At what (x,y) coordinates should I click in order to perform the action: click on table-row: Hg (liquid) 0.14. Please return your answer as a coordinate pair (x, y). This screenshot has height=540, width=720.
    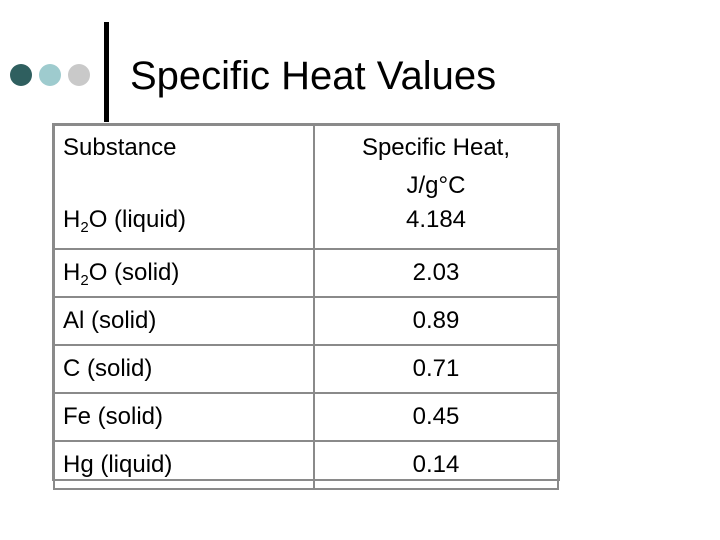
    Looking at the image, I should click on (306, 465).